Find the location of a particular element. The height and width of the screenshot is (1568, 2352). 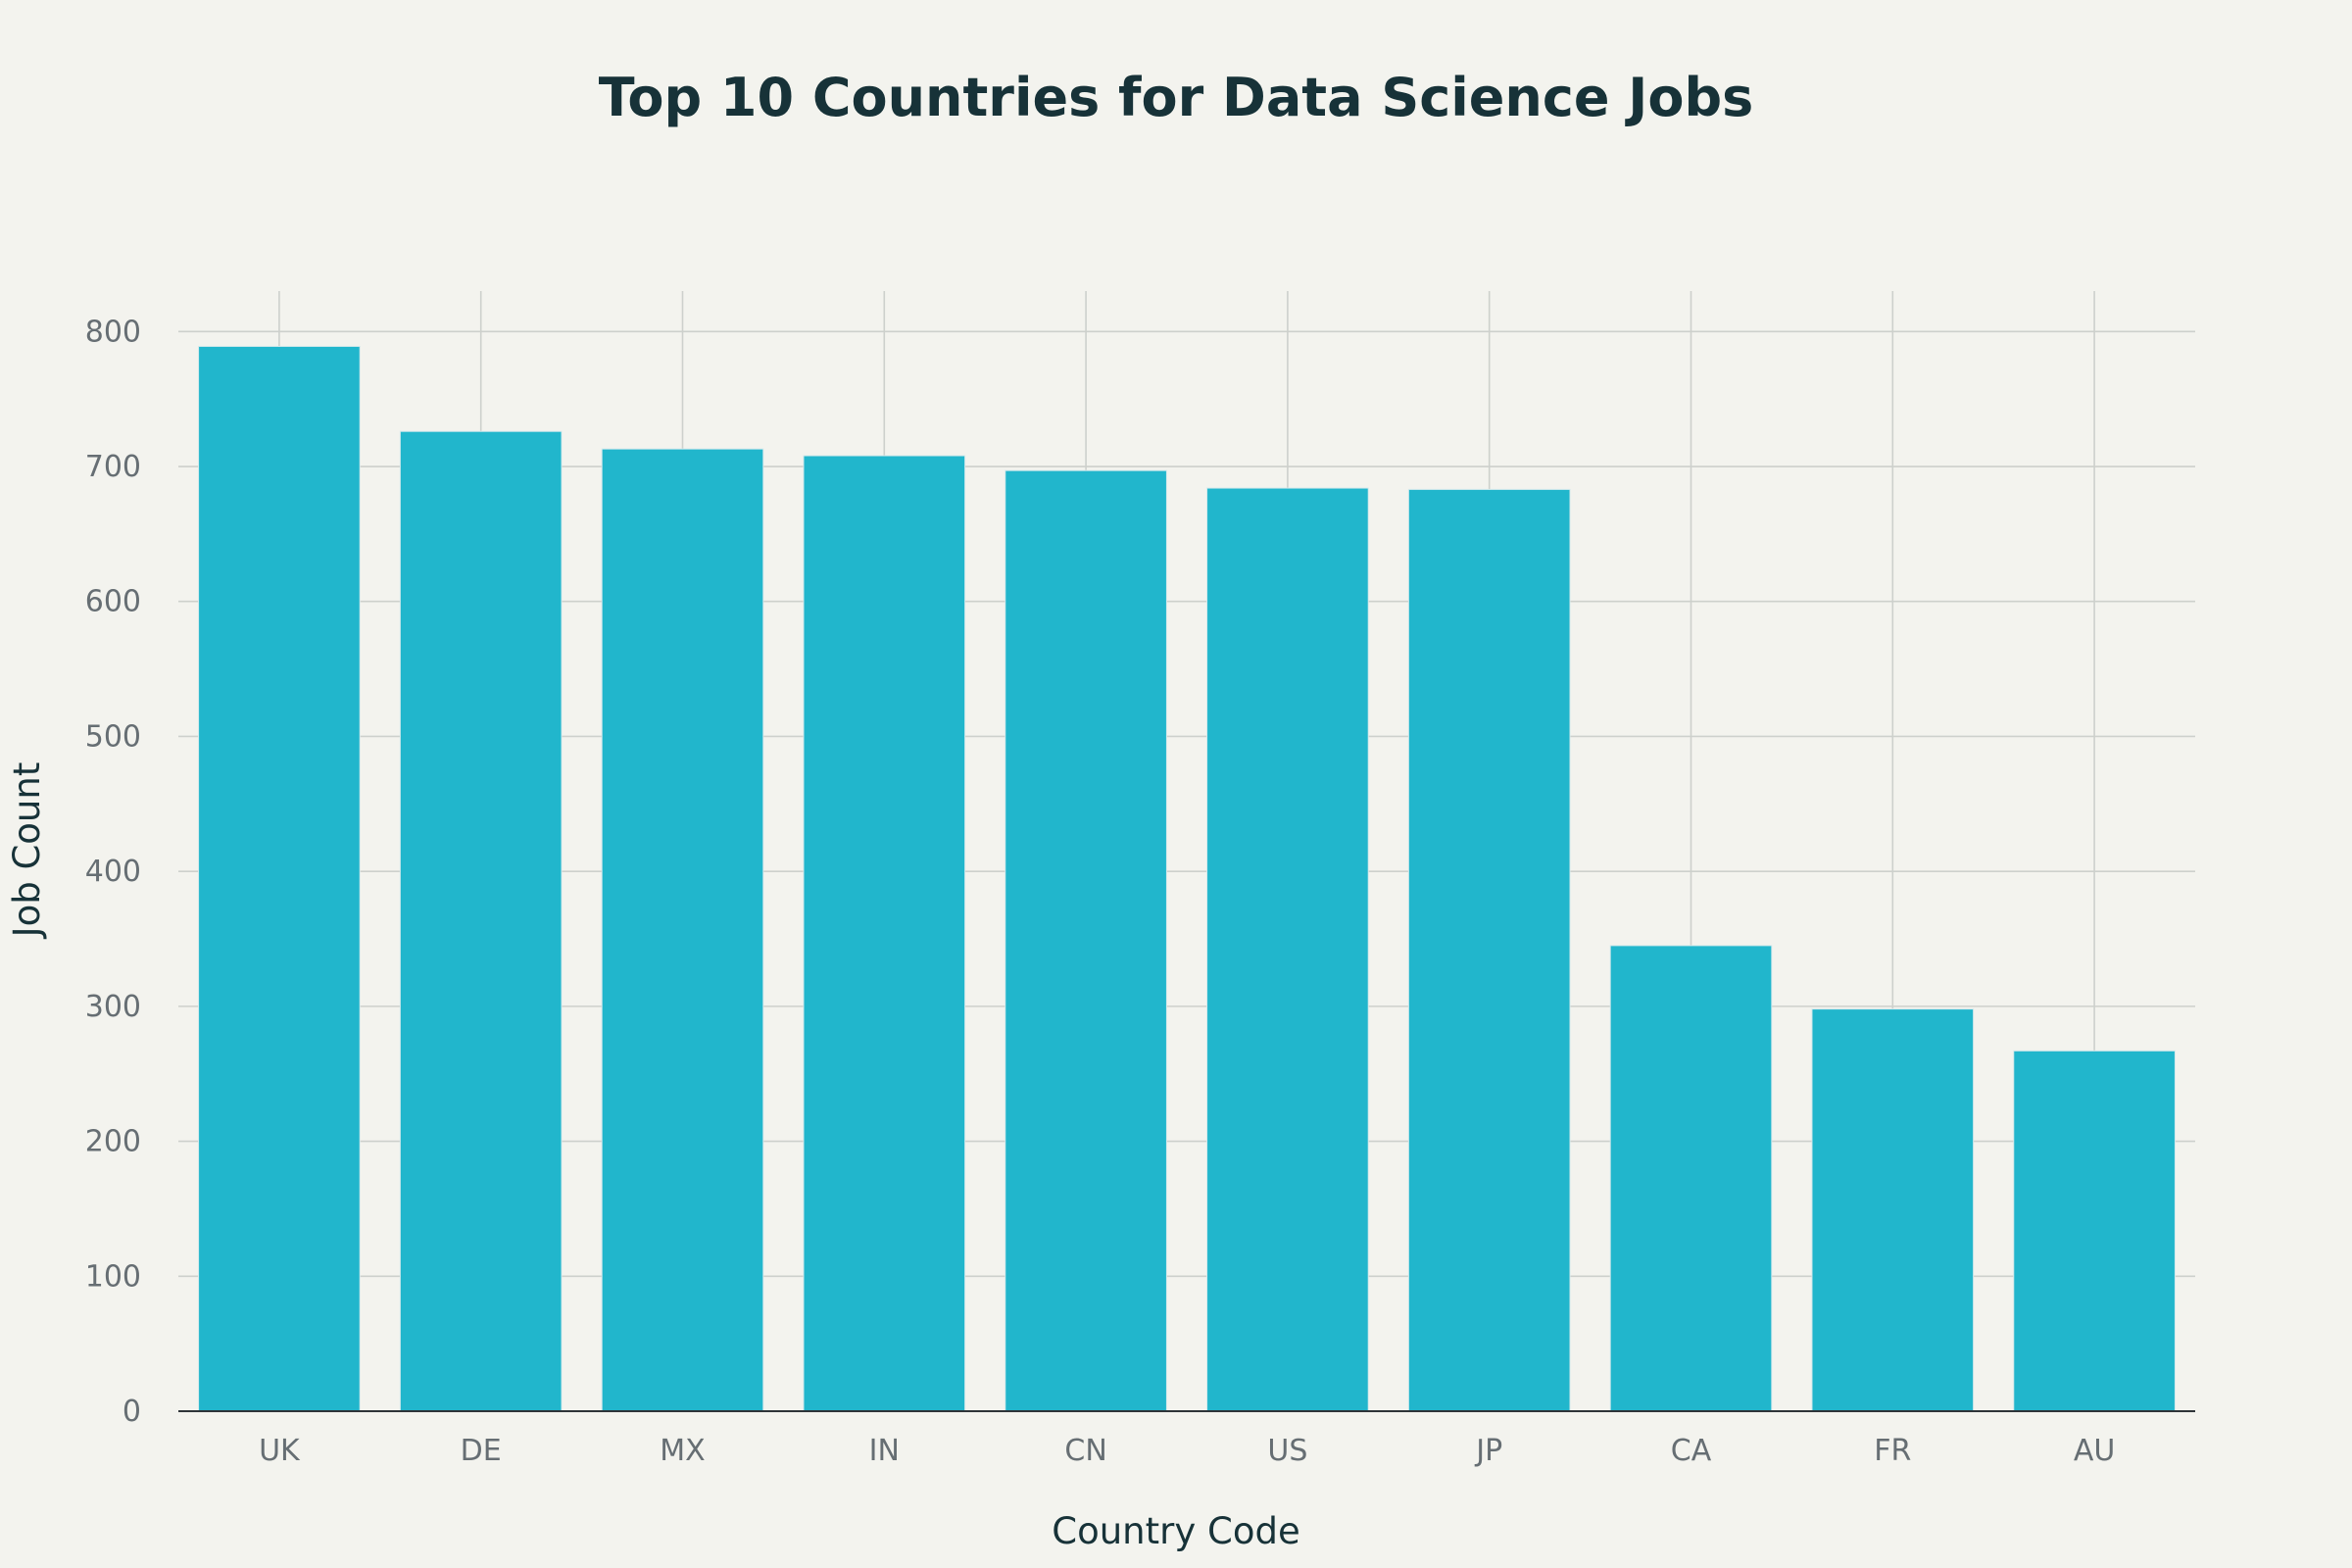

y-axis-ticks: 0 100 200 300 400 500 600 700 800 is located at coordinates (113, 872).